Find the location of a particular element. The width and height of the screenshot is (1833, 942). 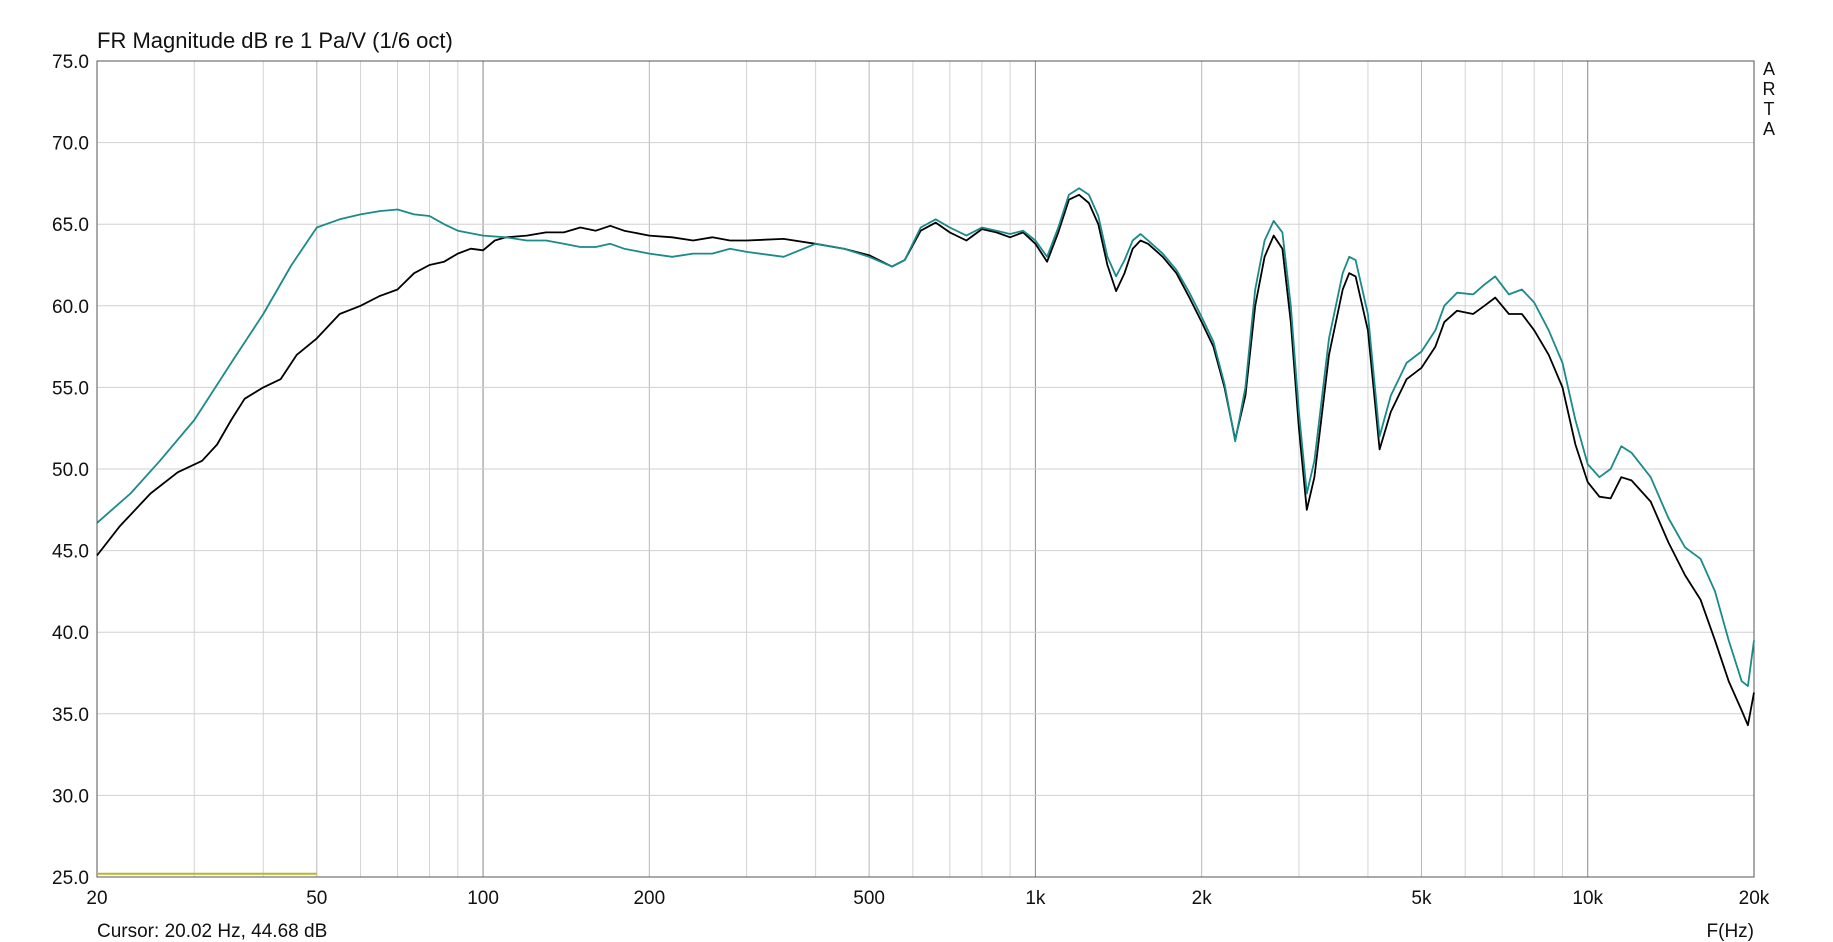

x-axis-label: F(Hz) is located at coordinates (1730, 931).